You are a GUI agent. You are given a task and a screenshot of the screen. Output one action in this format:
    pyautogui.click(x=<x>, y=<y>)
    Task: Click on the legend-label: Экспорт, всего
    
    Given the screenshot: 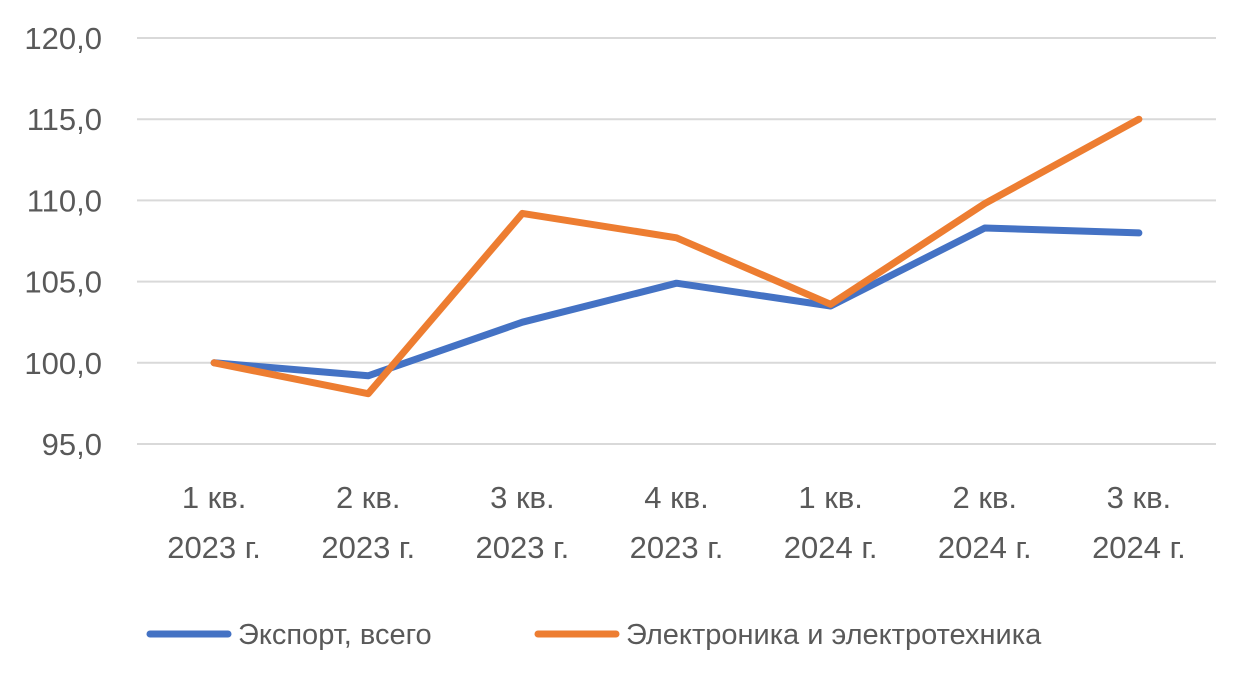 What is the action you would take?
    pyautogui.click(x=335, y=635)
    